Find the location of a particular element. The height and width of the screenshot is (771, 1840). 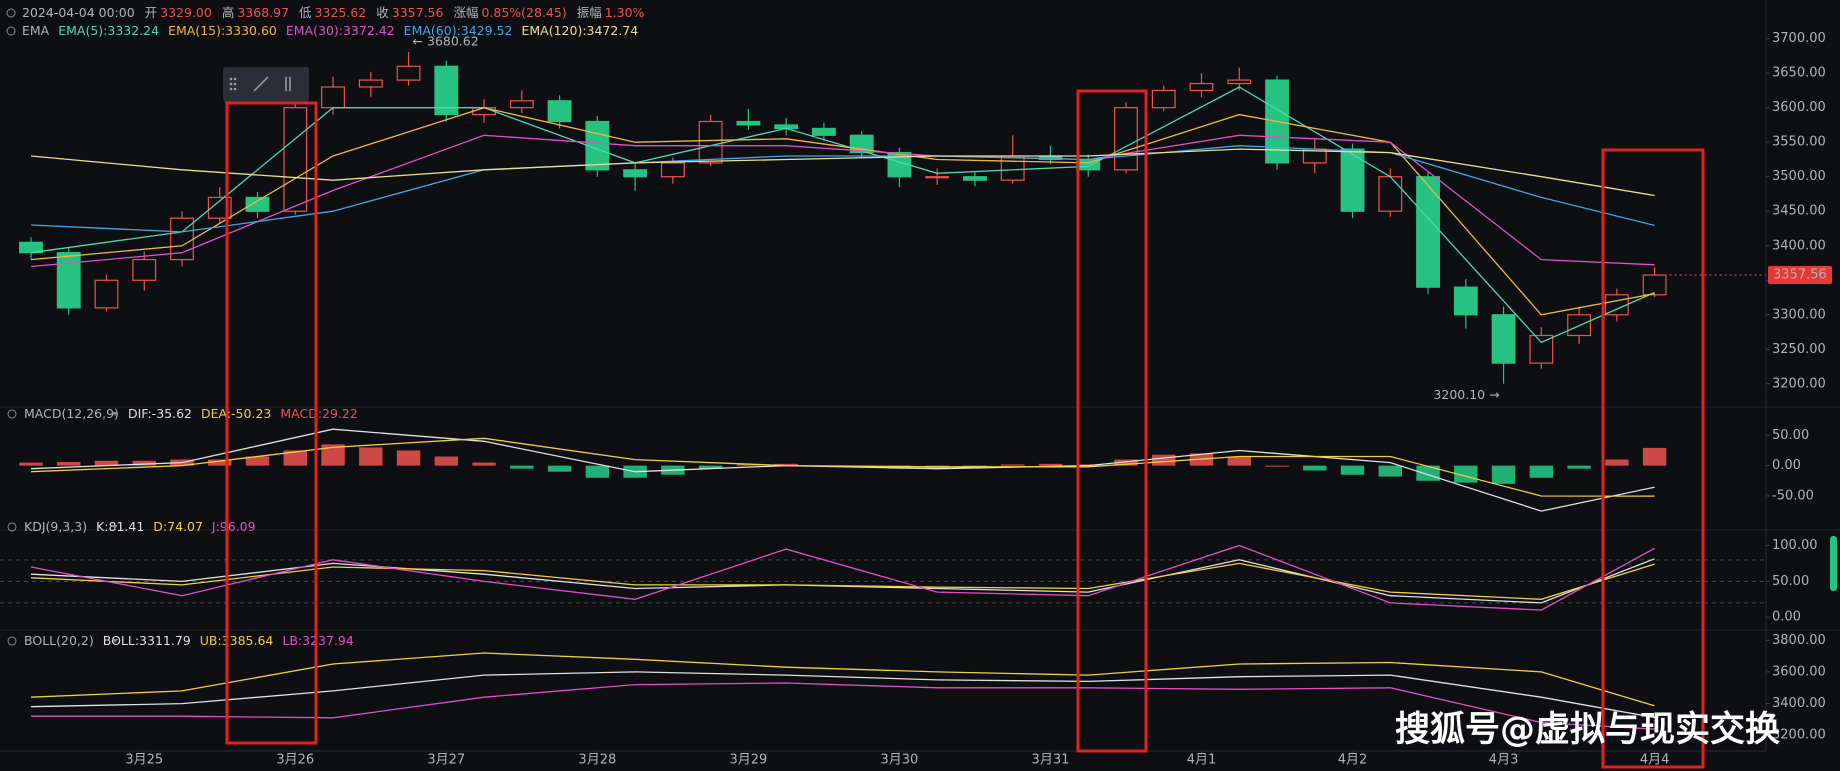

x-tick-label: 4月1 is located at coordinates (1202, 760).